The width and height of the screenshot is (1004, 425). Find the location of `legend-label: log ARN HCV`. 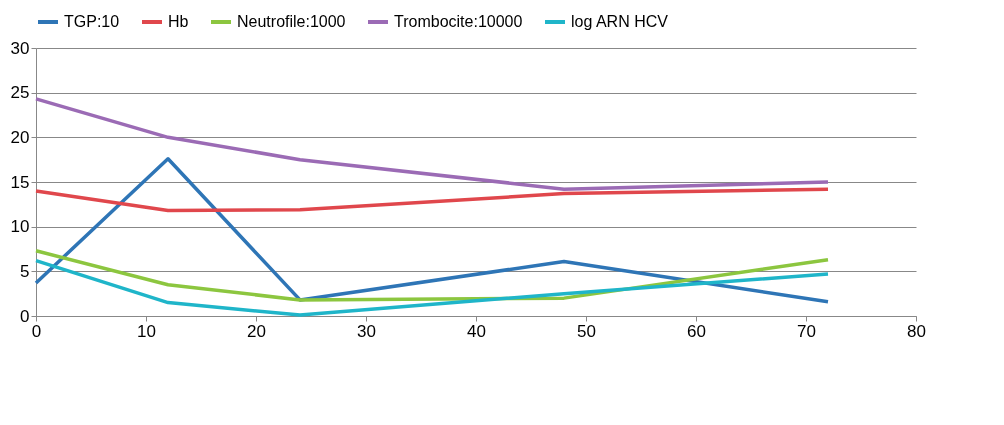

legend-label: log ARN HCV is located at coordinates (620, 21).